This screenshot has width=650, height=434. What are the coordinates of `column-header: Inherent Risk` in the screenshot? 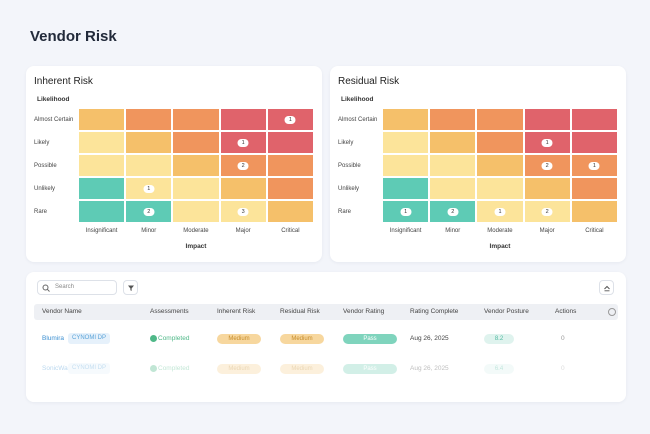 It's located at (236, 311).